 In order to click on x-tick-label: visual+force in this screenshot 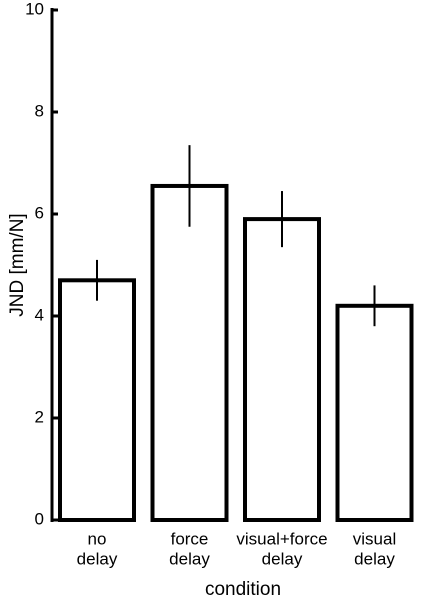, I will do `click(281, 538)`.